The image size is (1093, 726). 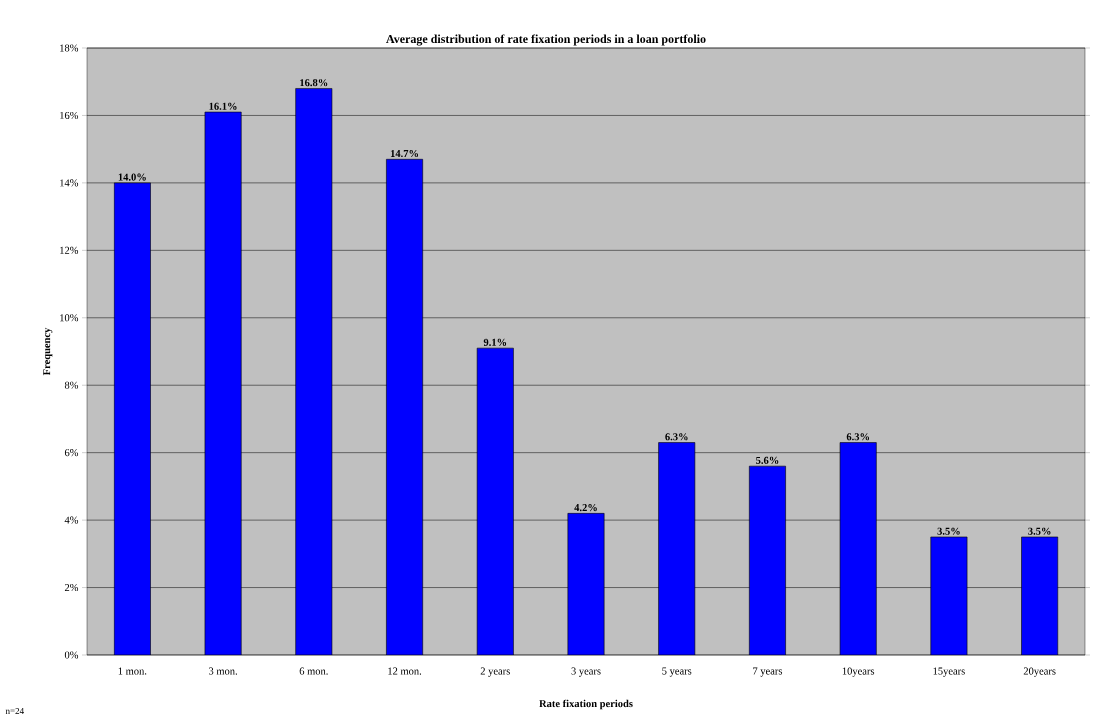 What do you see at coordinates (71, 385) in the screenshot?
I see `y-tick-label: 8%` at bounding box center [71, 385].